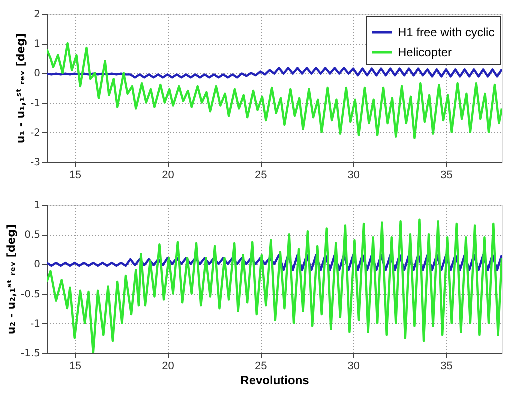  Describe the element at coordinates (30, 354) in the screenshot. I see `y-tick-label: -1.5` at that location.